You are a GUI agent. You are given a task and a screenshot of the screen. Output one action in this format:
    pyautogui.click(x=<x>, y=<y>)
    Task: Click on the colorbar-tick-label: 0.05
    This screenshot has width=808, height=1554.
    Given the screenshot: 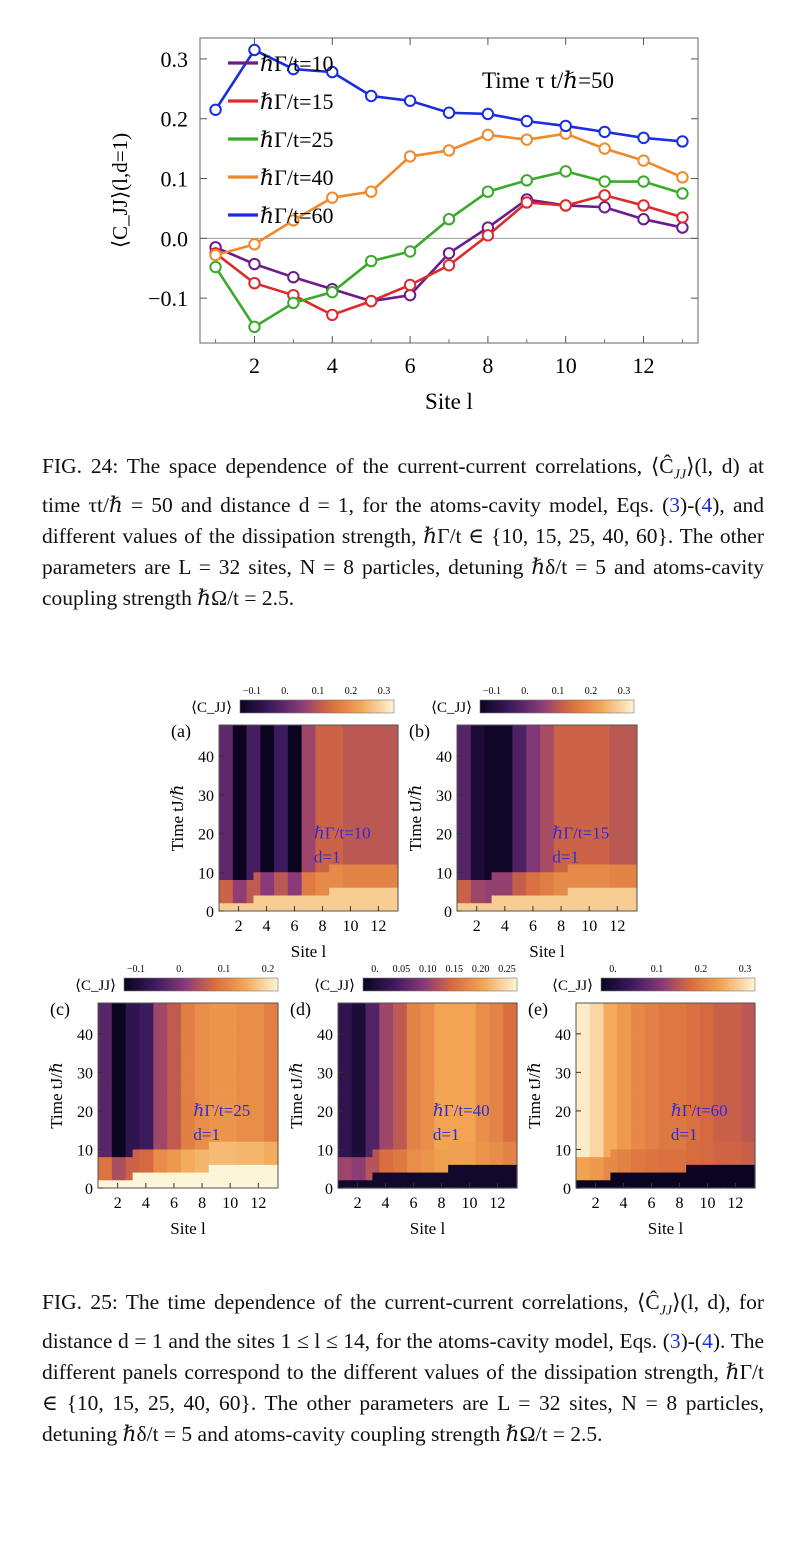 What is the action you would take?
    pyautogui.click(x=402, y=969)
    